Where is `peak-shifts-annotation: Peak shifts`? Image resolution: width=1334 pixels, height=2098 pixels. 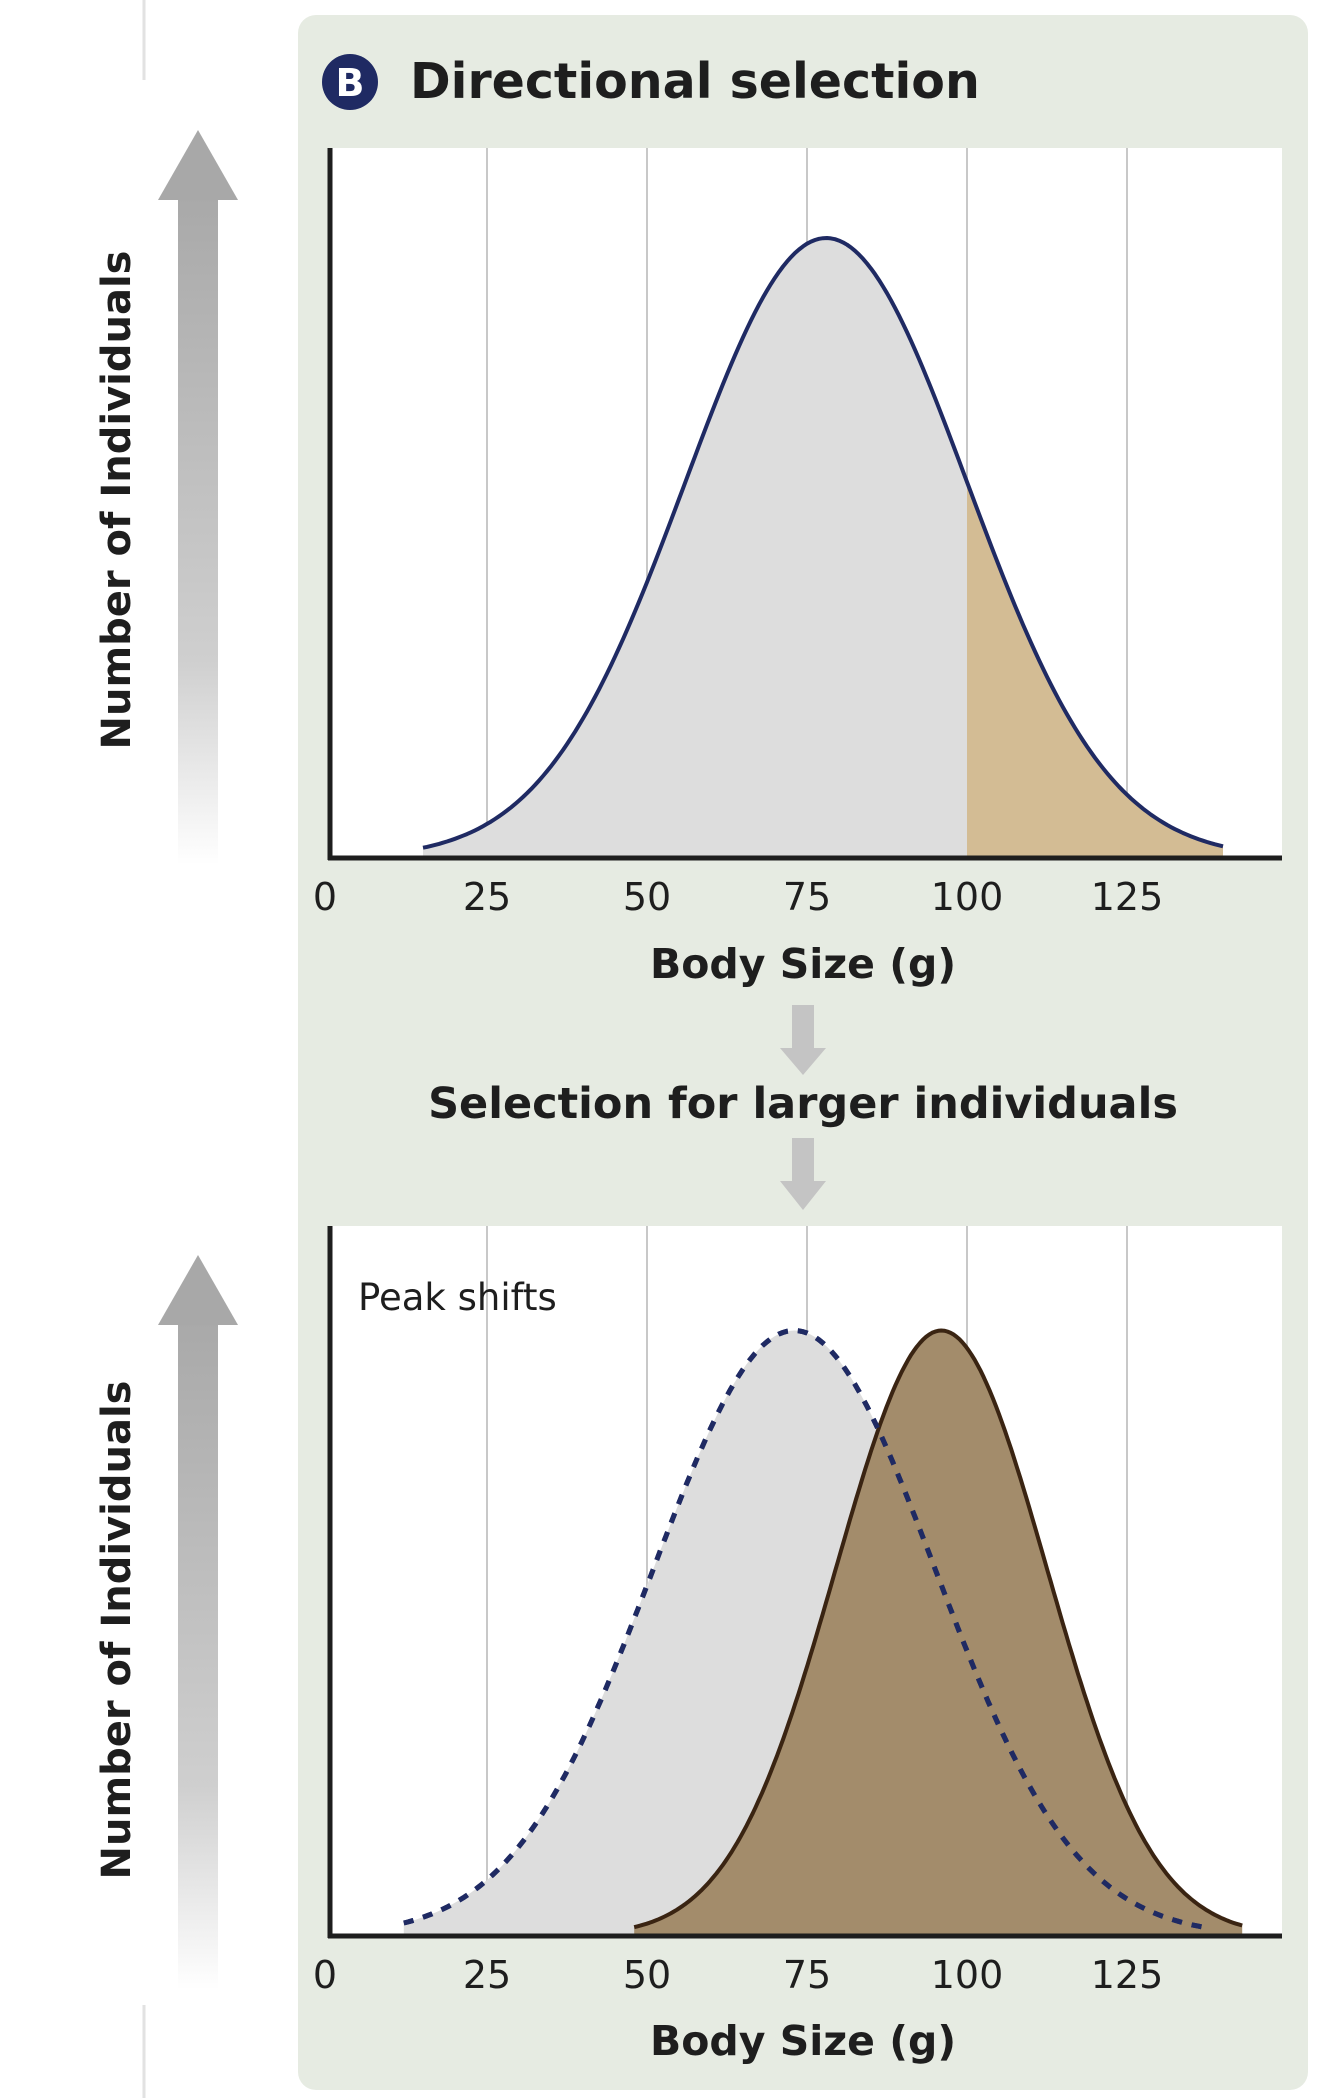 peak-shifts-annotation: Peak shifts is located at coordinates (457, 1297).